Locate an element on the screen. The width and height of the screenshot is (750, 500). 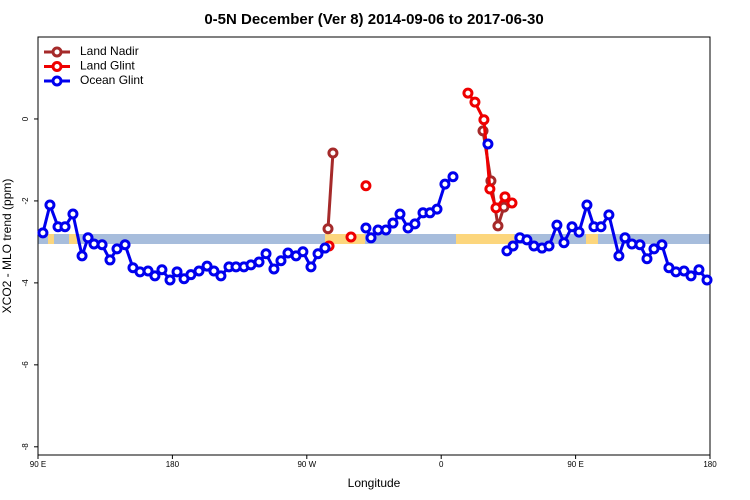
x-tick-label: 90 W is located at coordinates (306, 464).